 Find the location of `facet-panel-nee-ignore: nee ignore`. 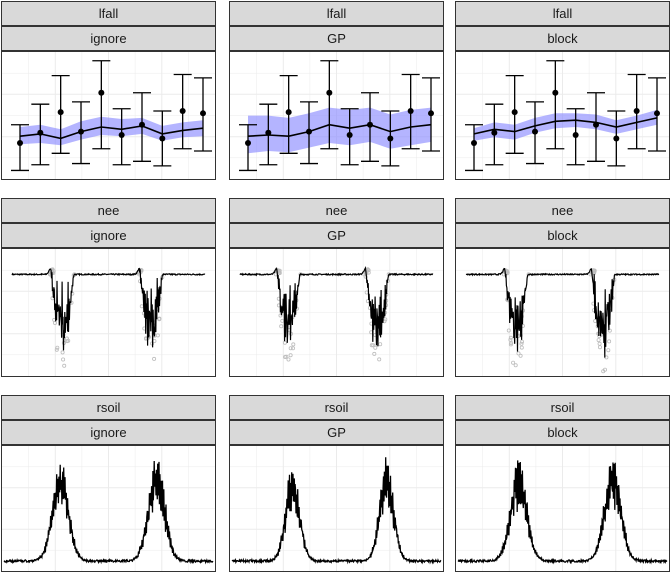

facet-panel-nee-ignore: nee ignore is located at coordinates (108, 287).